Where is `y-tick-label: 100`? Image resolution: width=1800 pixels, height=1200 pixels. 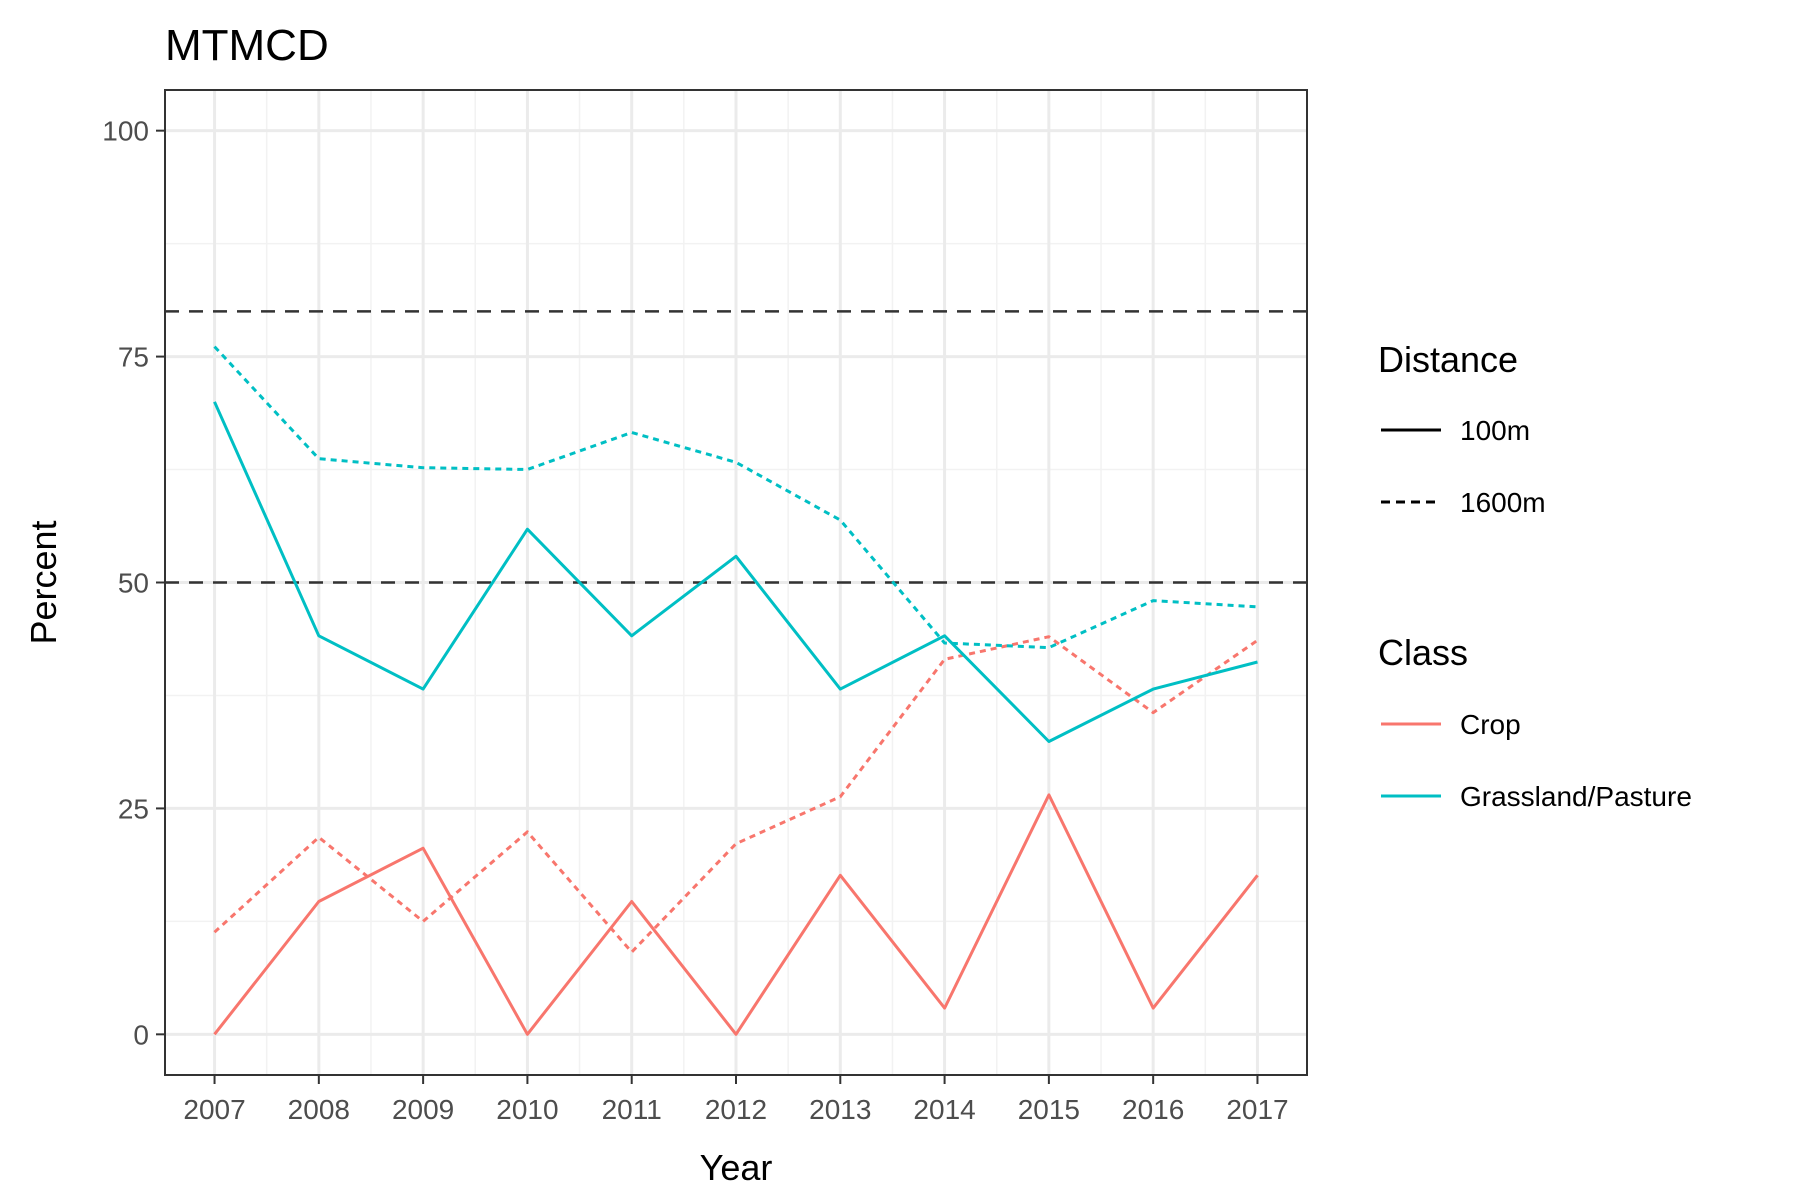 y-tick-label: 100 is located at coordinates (125, 131).